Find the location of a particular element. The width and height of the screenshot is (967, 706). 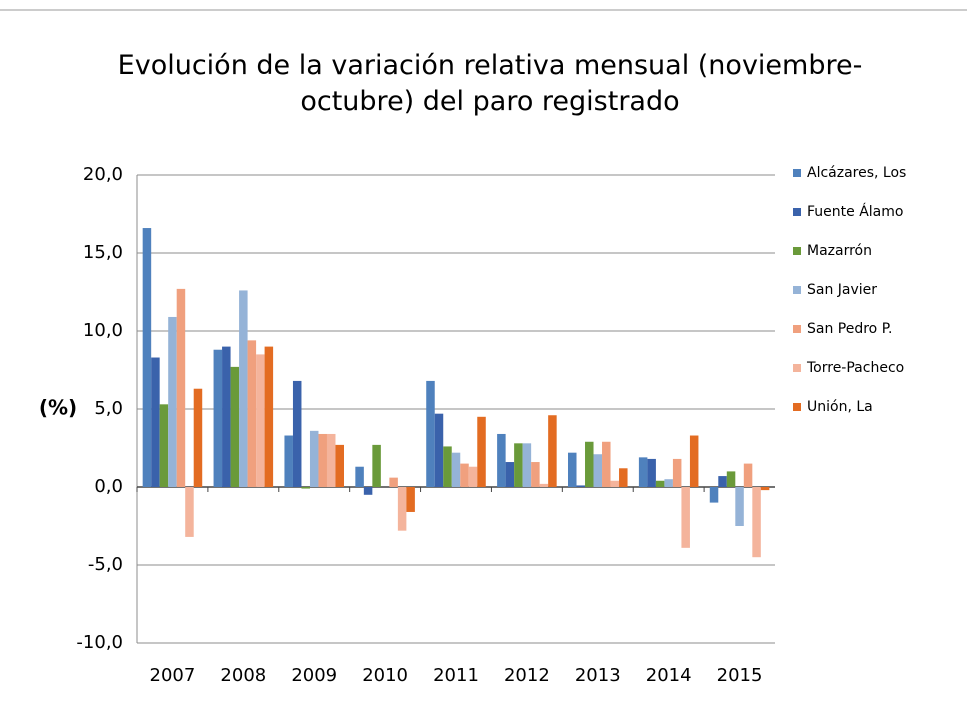

y-tick-label: 10,0 is located at coordinates (103, 330).